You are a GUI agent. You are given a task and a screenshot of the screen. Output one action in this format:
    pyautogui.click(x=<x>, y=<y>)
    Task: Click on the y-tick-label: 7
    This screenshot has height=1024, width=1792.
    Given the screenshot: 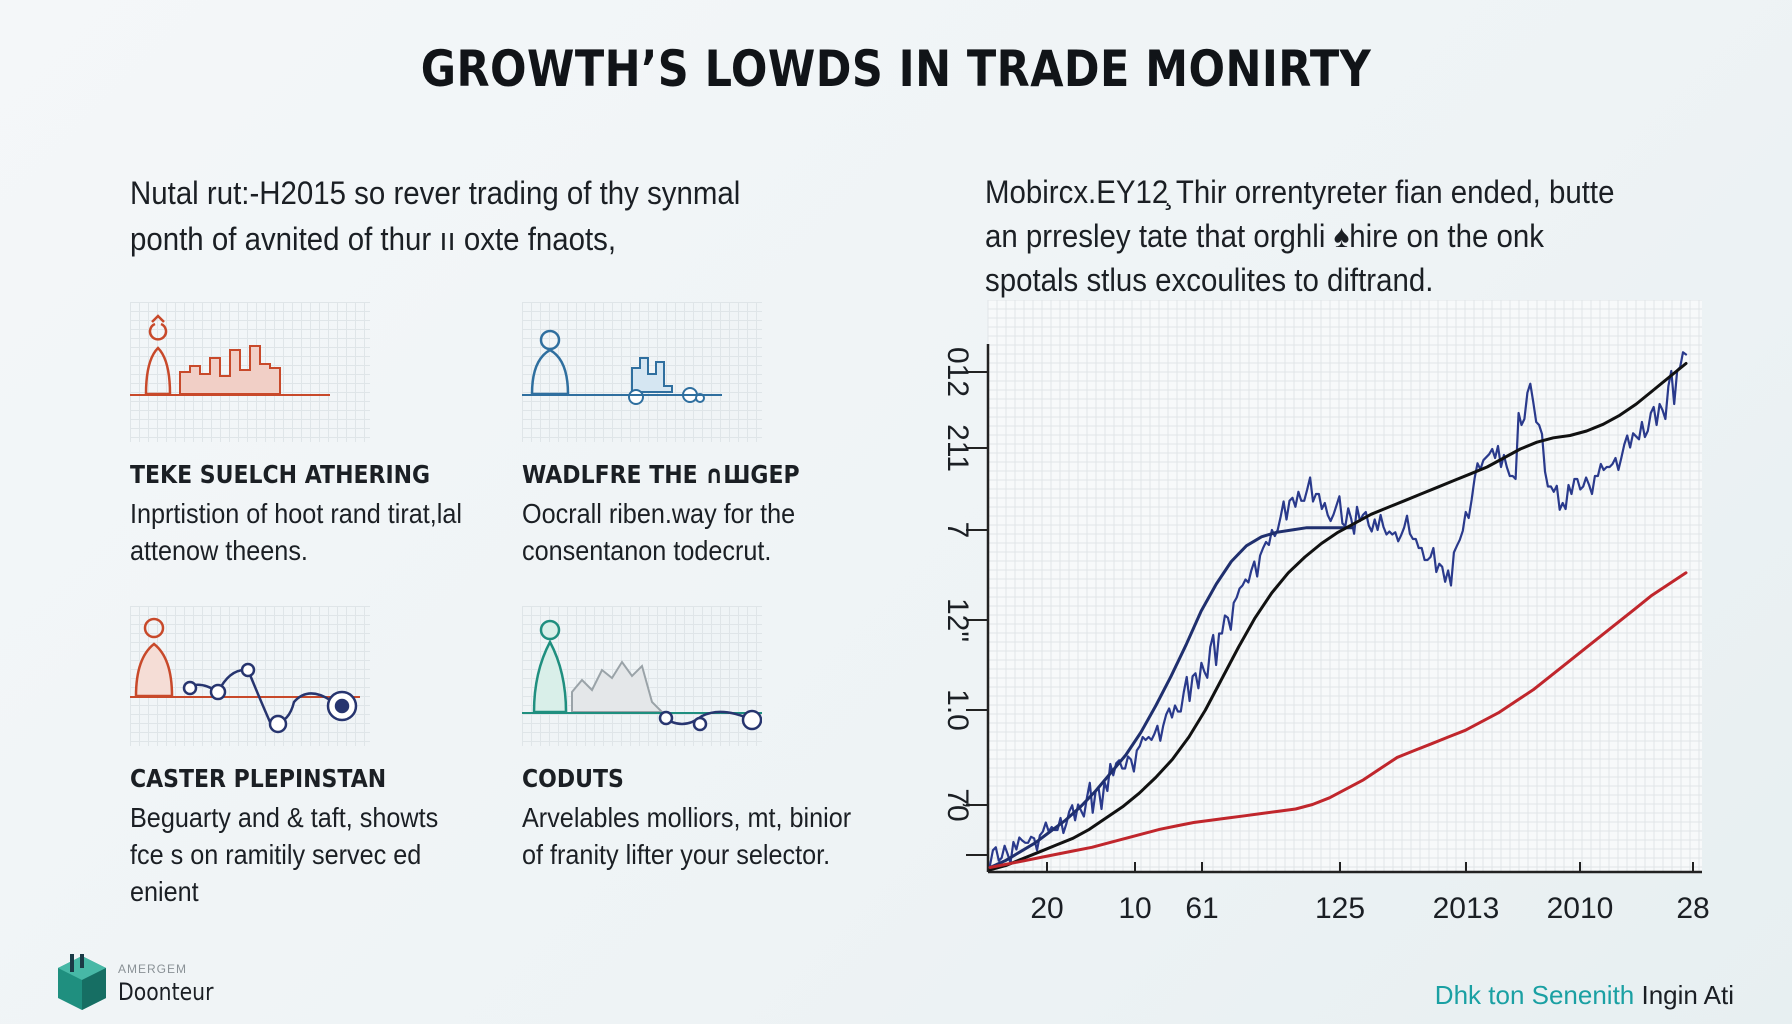 What is the action you would take?
    pyautogui.click(x=957, y=530)
    